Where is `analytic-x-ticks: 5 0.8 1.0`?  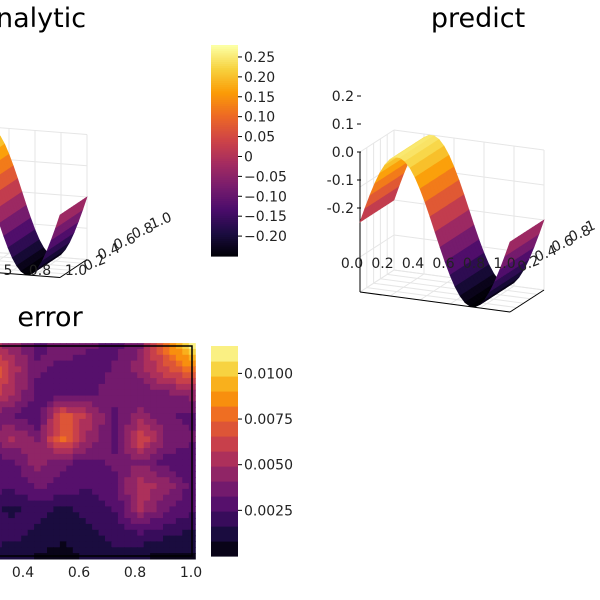 analytic-x-ticks: 5 0.8 1.0 is located at coordinates (46, 271).